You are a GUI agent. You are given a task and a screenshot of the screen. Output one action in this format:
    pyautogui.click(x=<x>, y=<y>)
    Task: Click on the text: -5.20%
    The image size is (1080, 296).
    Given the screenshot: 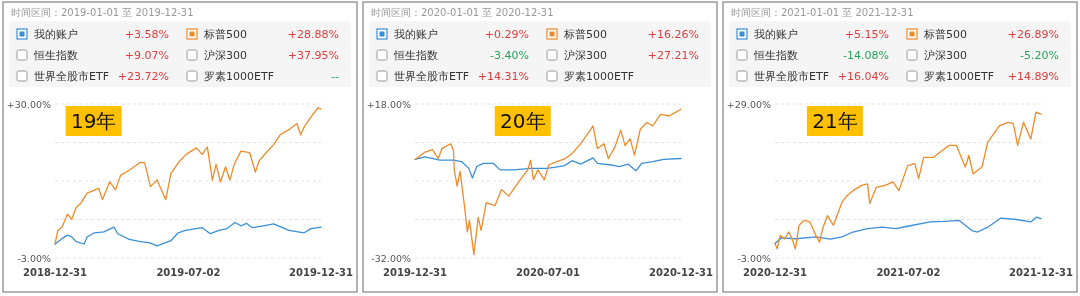 What is the action you would take?
    pyautogui.click(x=1039, y=55)
    